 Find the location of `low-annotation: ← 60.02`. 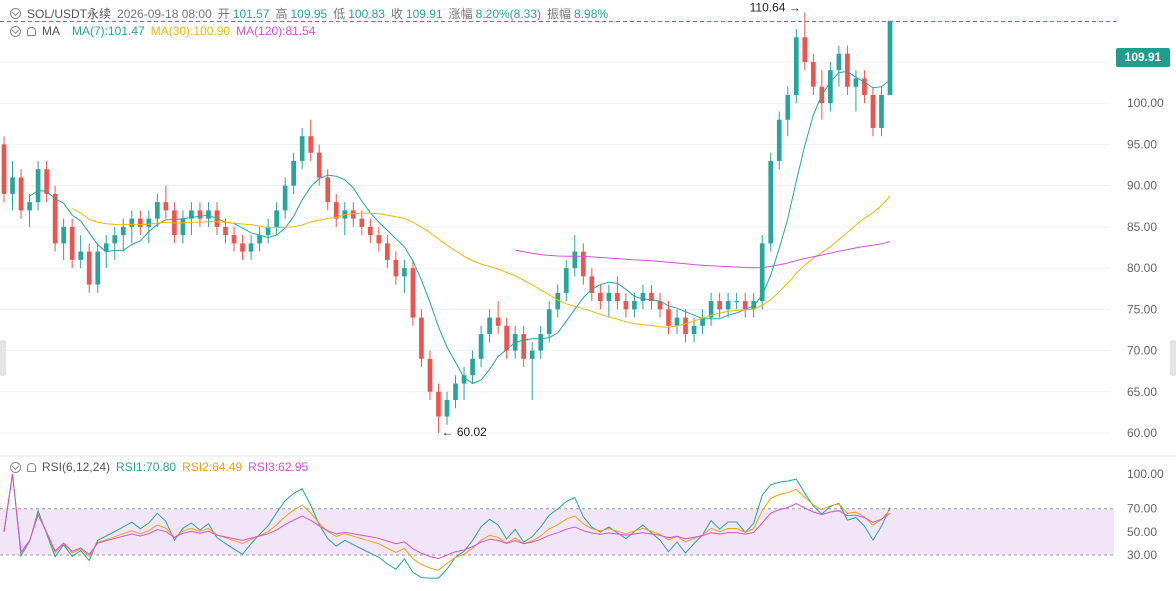

low-annotation: ← 60.02 is located at coordinates (464, 432).